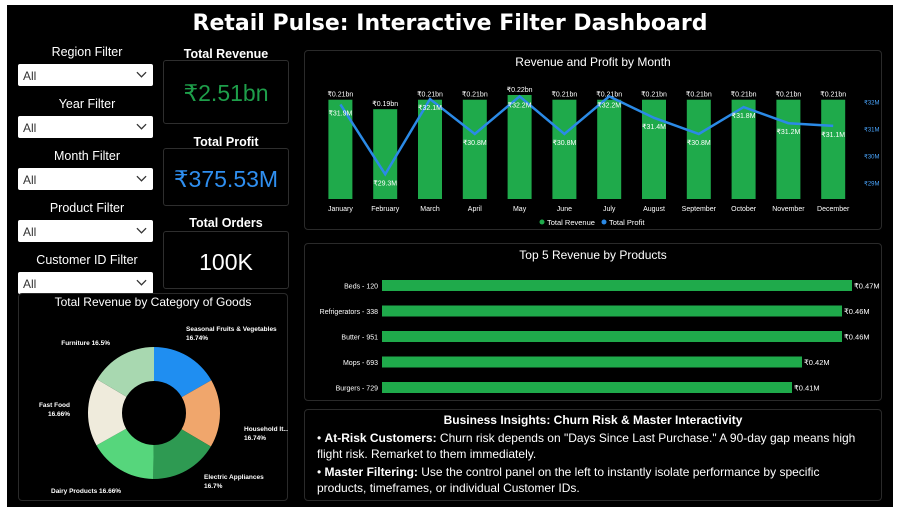 This screenshot has height=513, width=900. Describe the element at coordinates (30, 180) in the screenshot. I see `month-filter-value: All` at that location.